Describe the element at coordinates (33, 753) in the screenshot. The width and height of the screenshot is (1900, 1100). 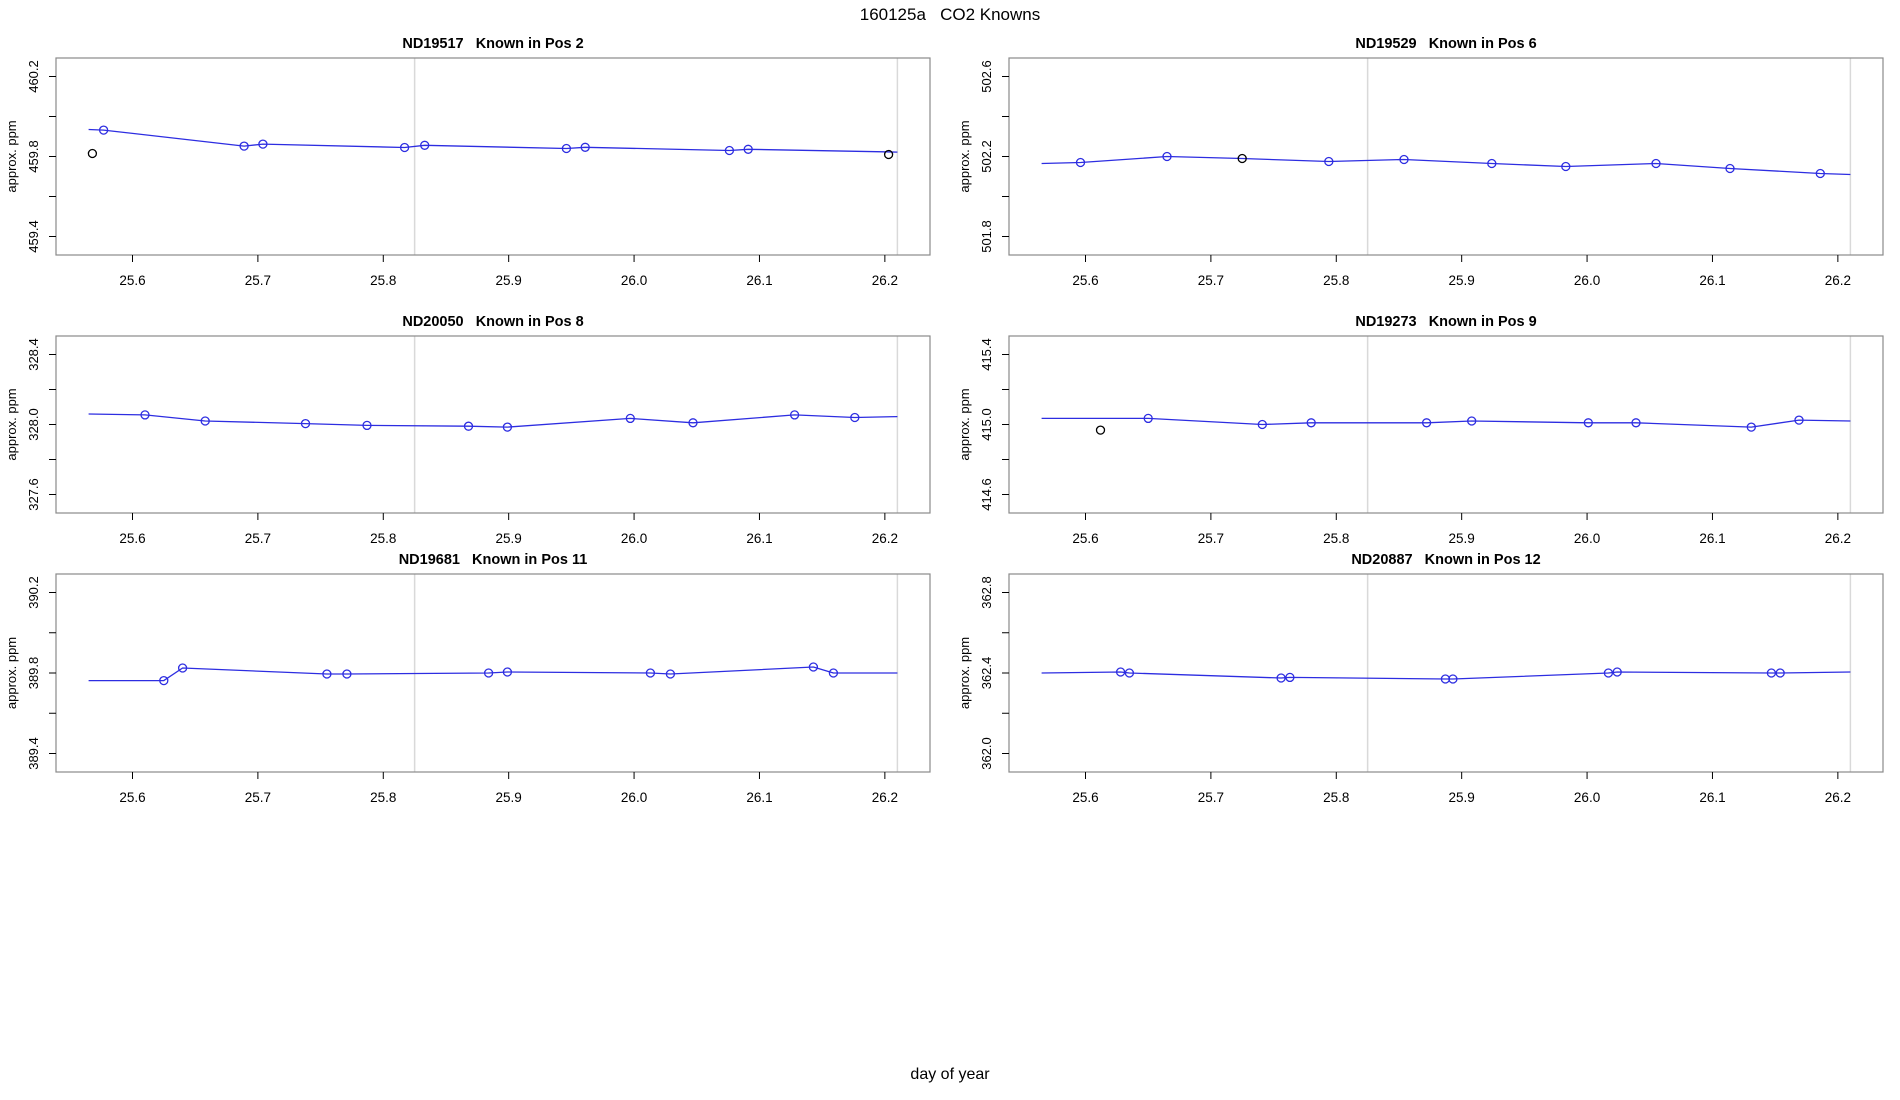
I see `y-tick-label: 389.4` at that location.